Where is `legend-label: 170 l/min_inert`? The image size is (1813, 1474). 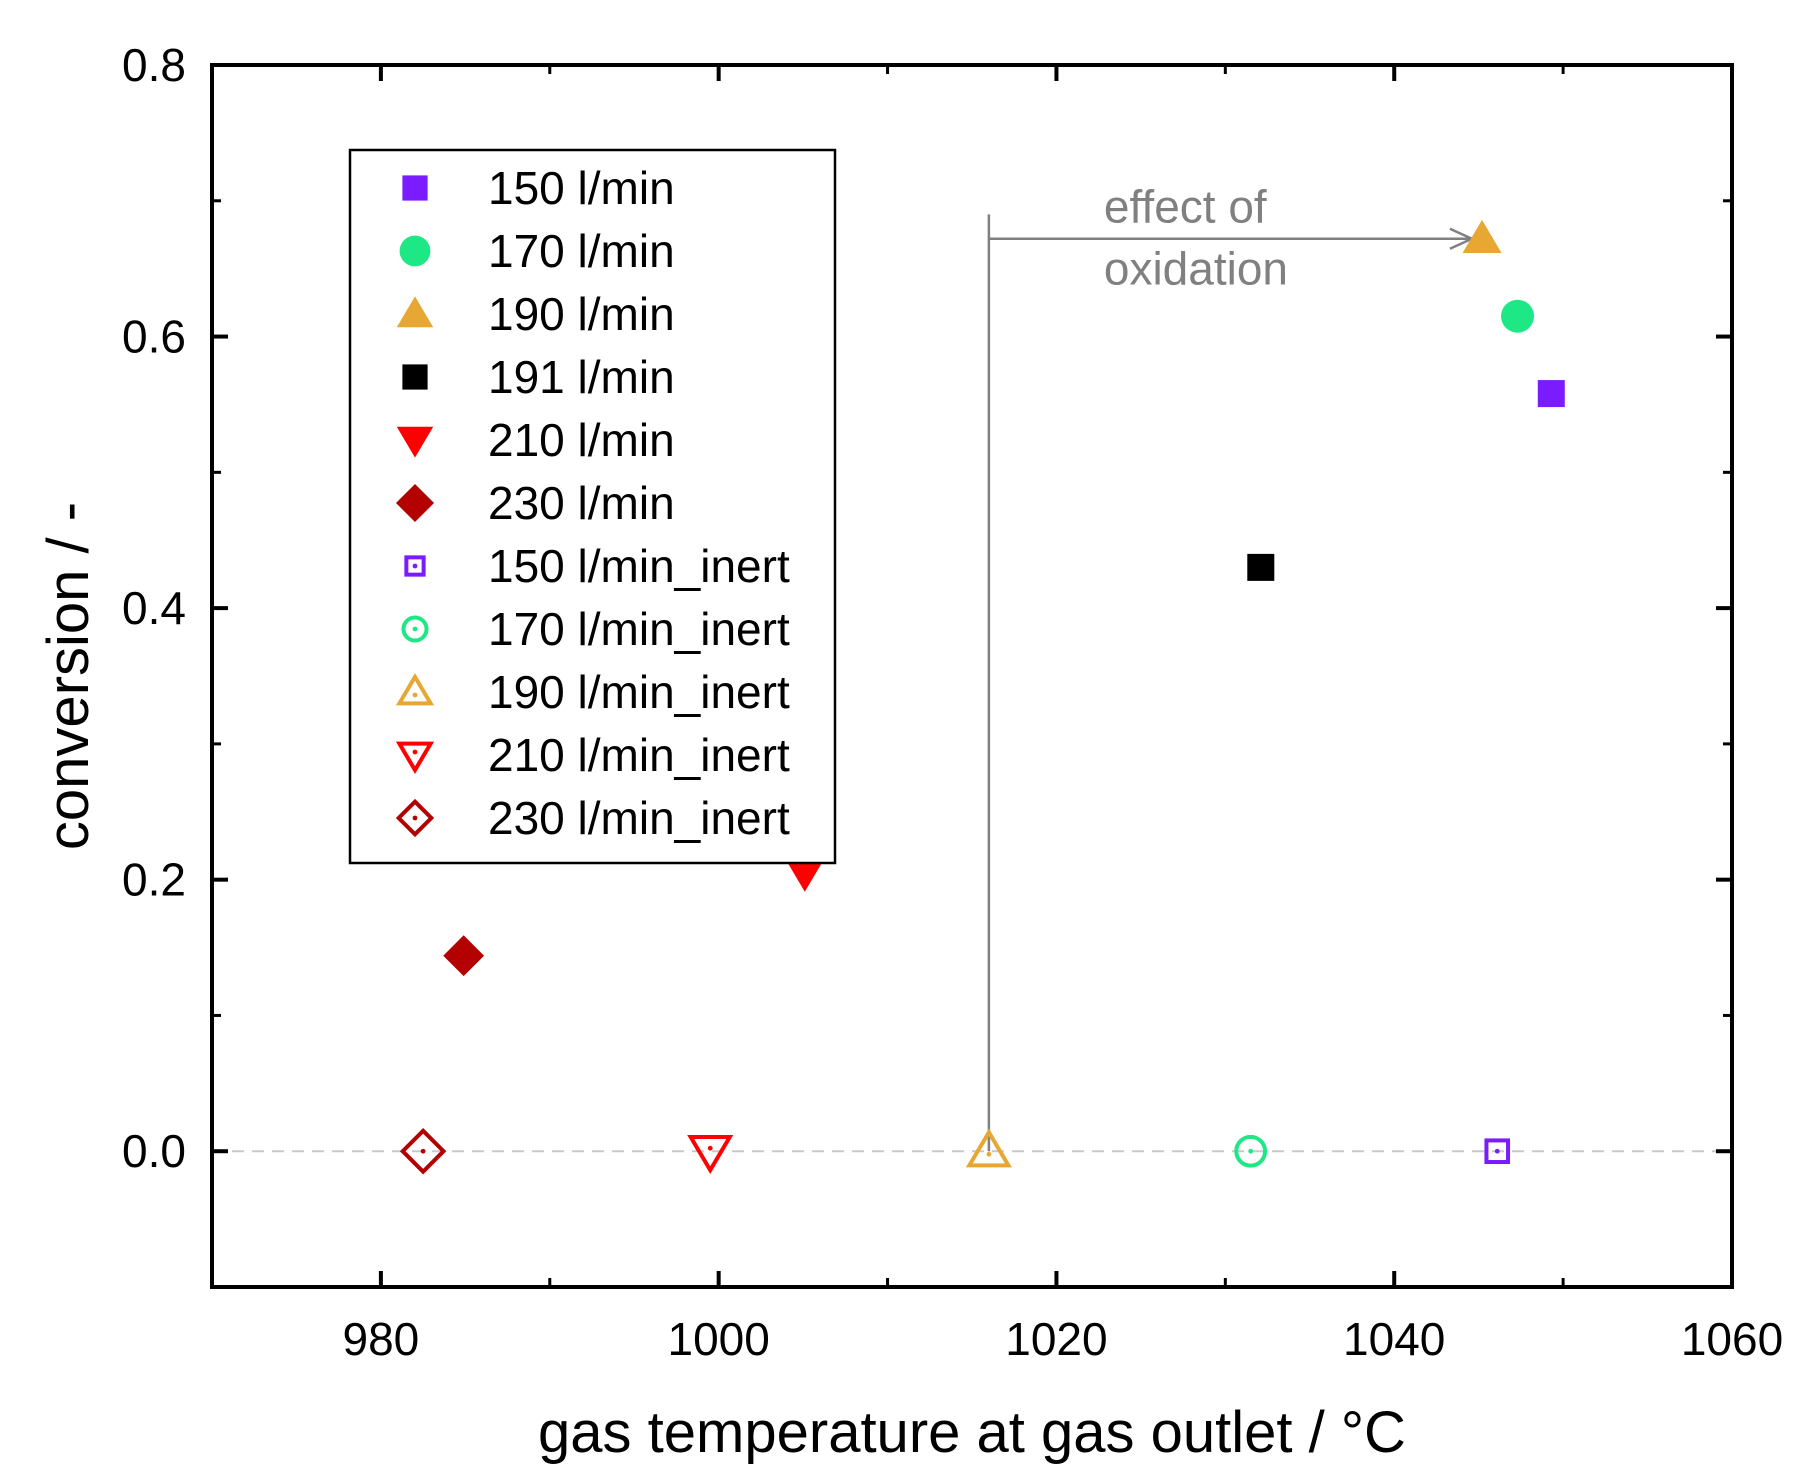 legend-label: 170 l/min_inert is located at coordinates (639, 629).